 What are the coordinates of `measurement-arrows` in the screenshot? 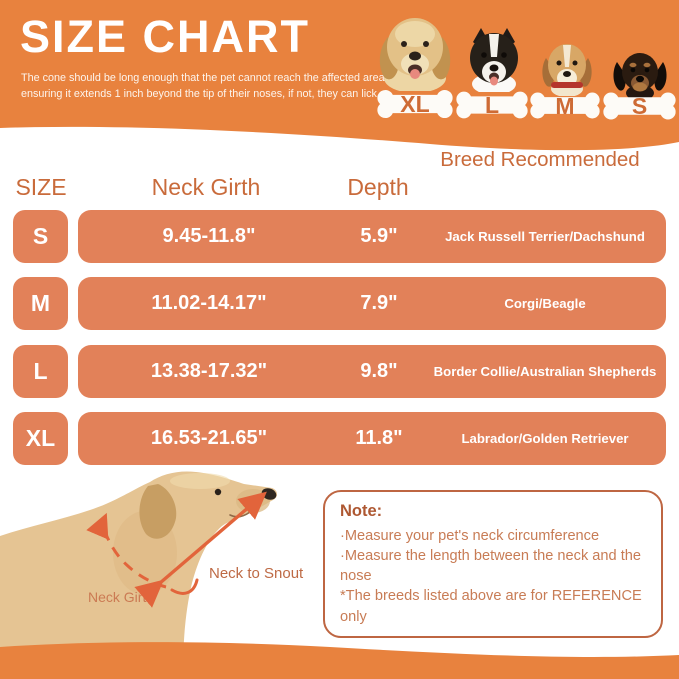 It's located at (176, 549).